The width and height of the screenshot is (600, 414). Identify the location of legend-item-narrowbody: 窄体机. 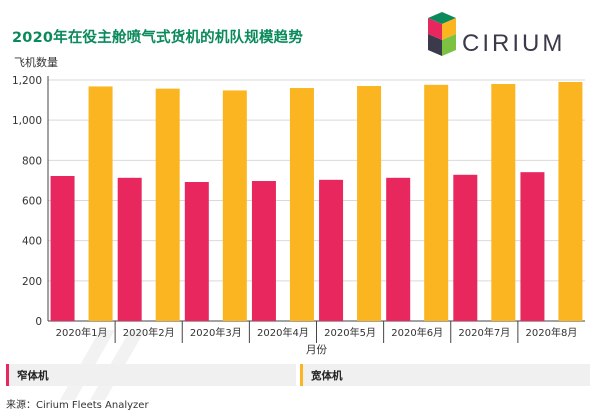
(151, 375).